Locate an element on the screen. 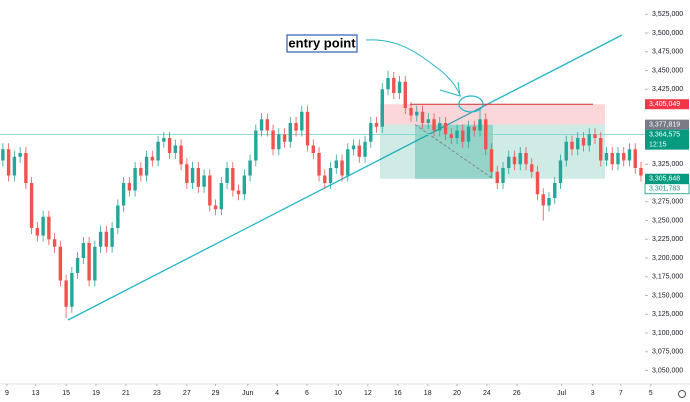  x-tick-label: 5 is located at coordinates (651, 393).